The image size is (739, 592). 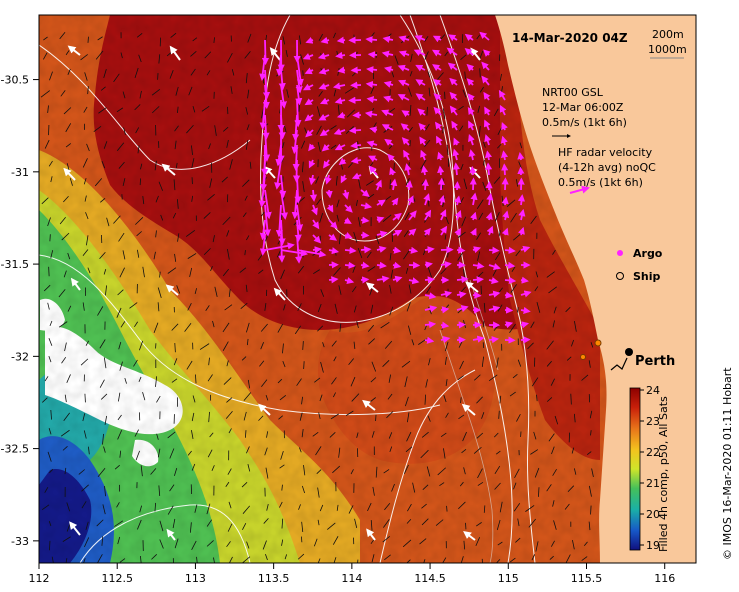 I want to click on x-tick-label: 115, so click(x=508, y=578).